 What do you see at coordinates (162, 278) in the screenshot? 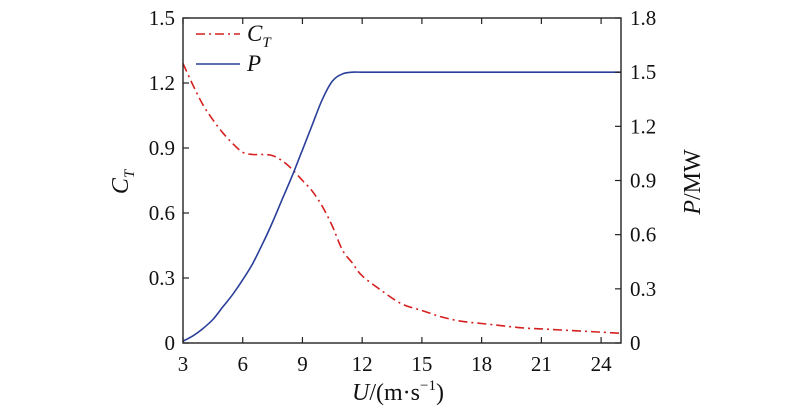
I see `y-left-tick-label: 0.3` at bounding box center [162, 278].